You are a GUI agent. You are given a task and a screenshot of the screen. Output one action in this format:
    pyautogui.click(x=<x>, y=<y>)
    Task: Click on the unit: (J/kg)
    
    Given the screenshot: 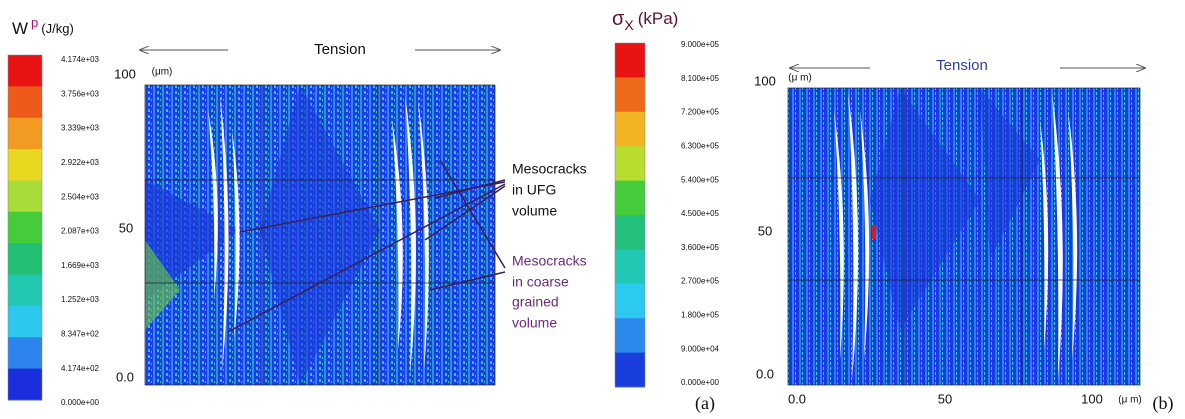 What is the action you would take?
    pyautogui.click(x=57, y=28)
    